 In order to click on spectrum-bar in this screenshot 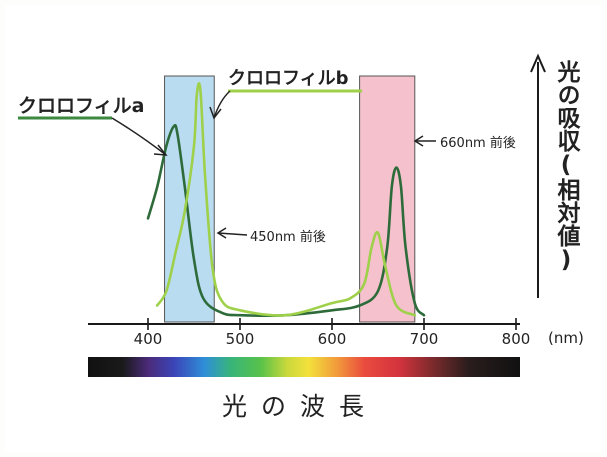, I will do `click(304, 367)`.